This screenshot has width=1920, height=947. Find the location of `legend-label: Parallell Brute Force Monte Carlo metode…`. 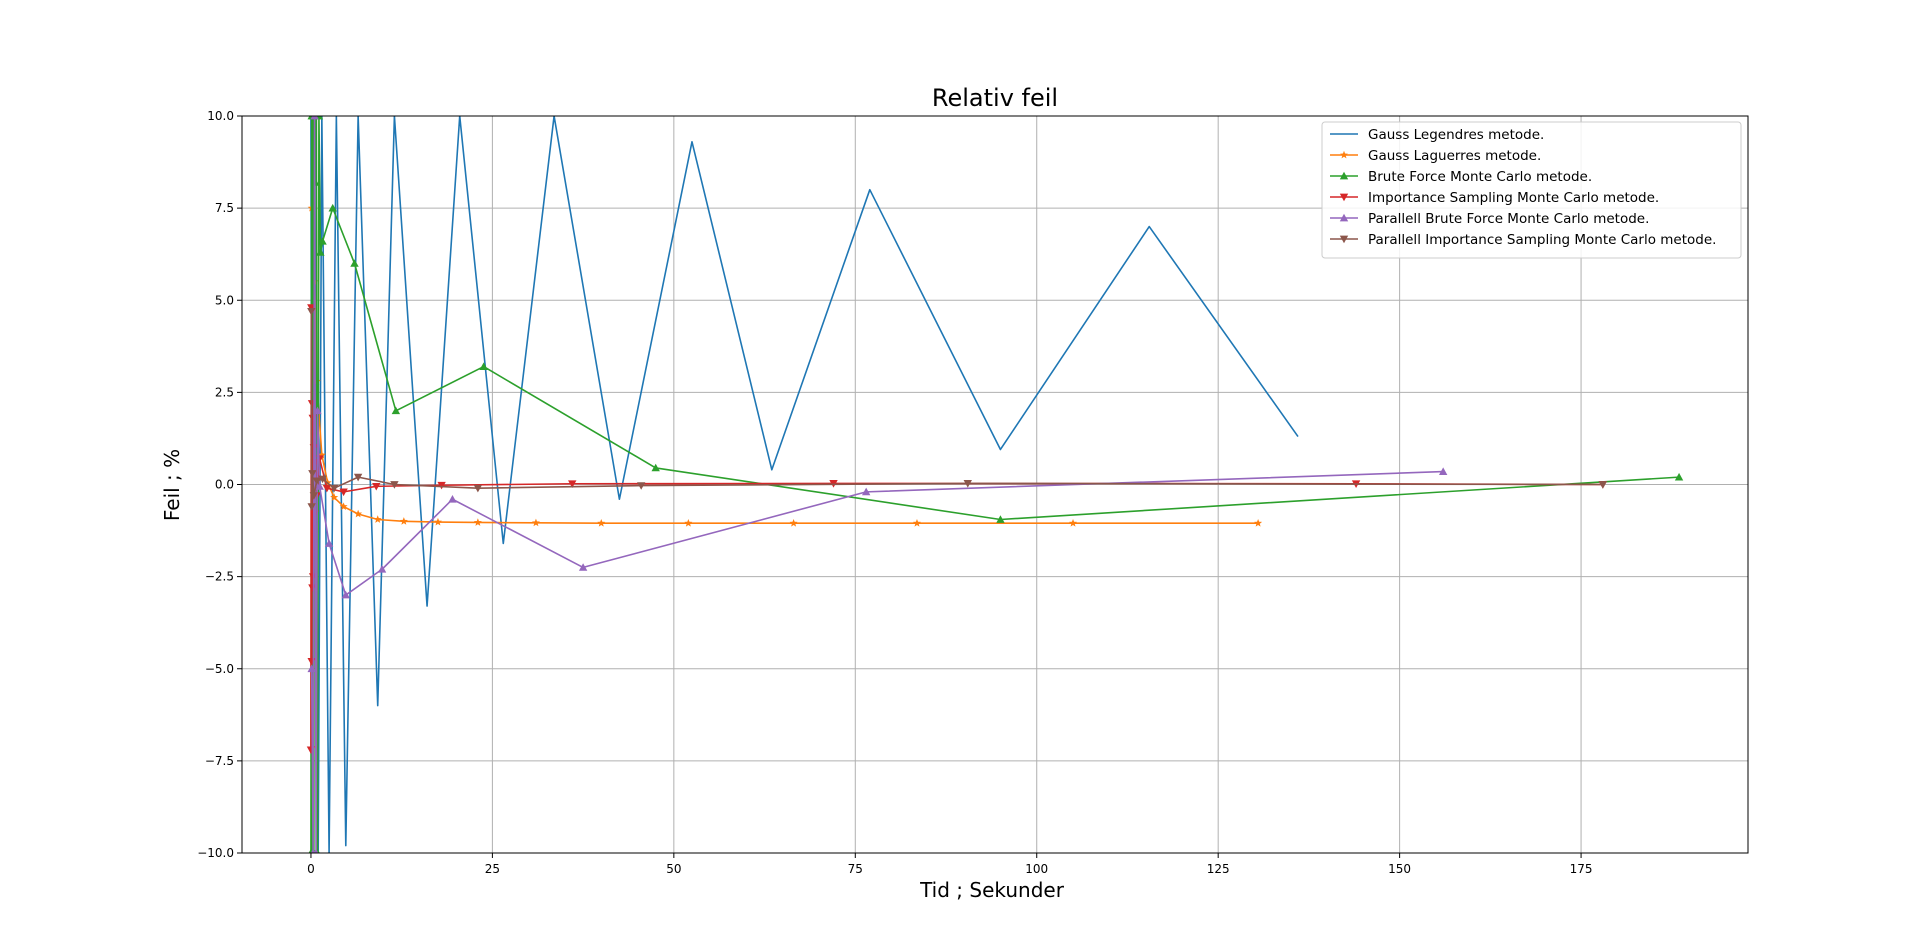

legend-label: Parallell Brute Force Monte Carlo metode… is located at coordinates (1508, 219).